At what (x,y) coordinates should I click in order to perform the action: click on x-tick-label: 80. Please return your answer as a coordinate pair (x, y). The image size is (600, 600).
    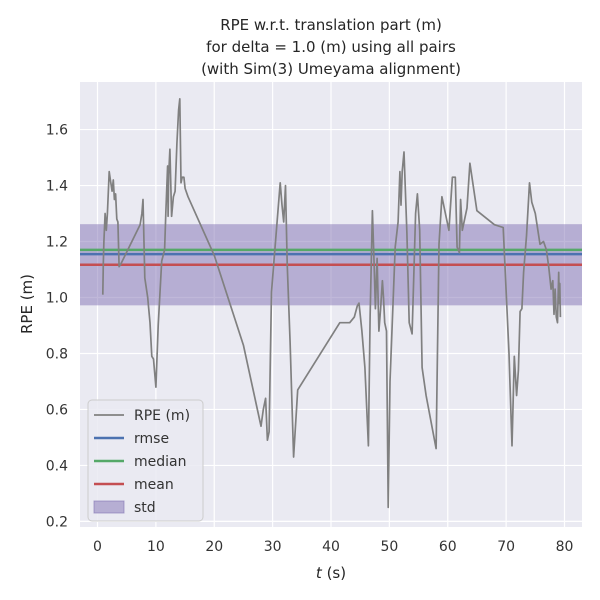
    Looking at the image, I should click on (565, 547).